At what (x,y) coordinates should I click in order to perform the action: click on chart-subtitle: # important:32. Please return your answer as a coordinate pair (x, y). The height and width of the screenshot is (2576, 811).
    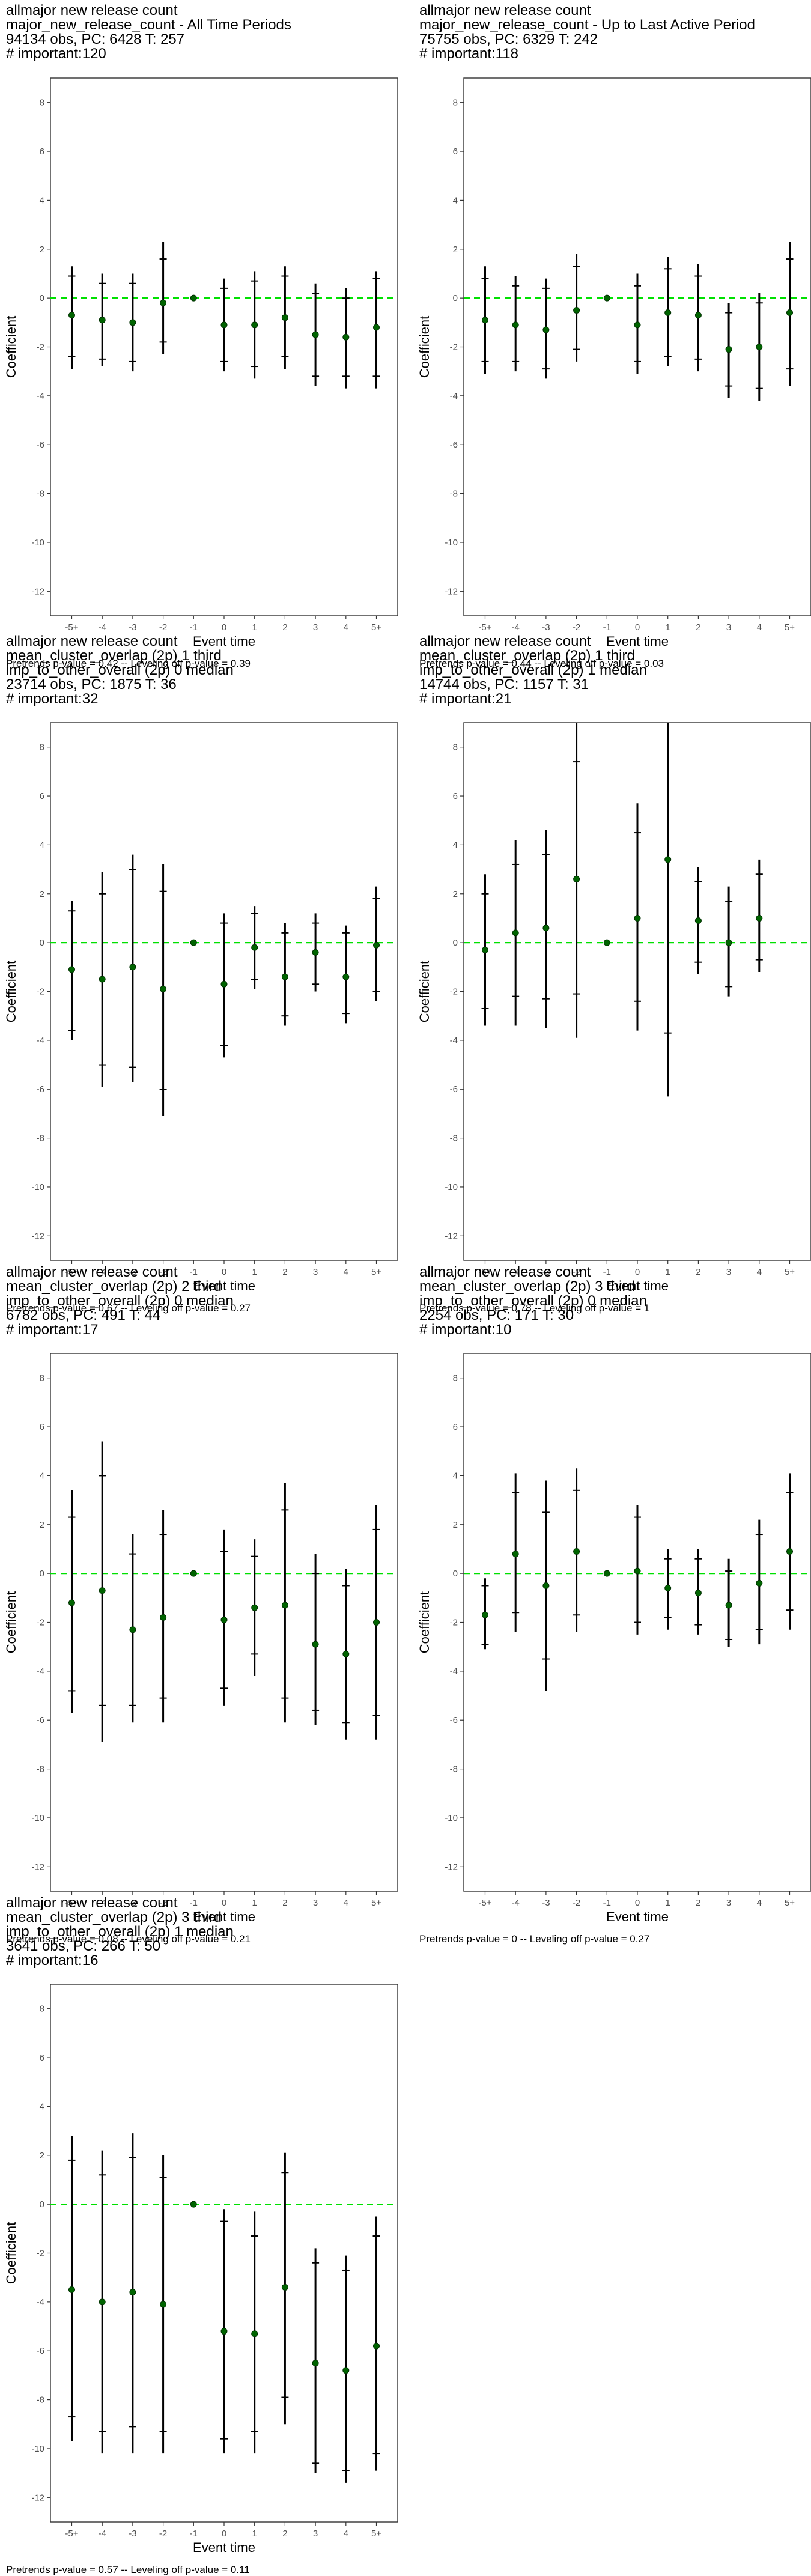
    Looking at the image, I should click on (52, 699).